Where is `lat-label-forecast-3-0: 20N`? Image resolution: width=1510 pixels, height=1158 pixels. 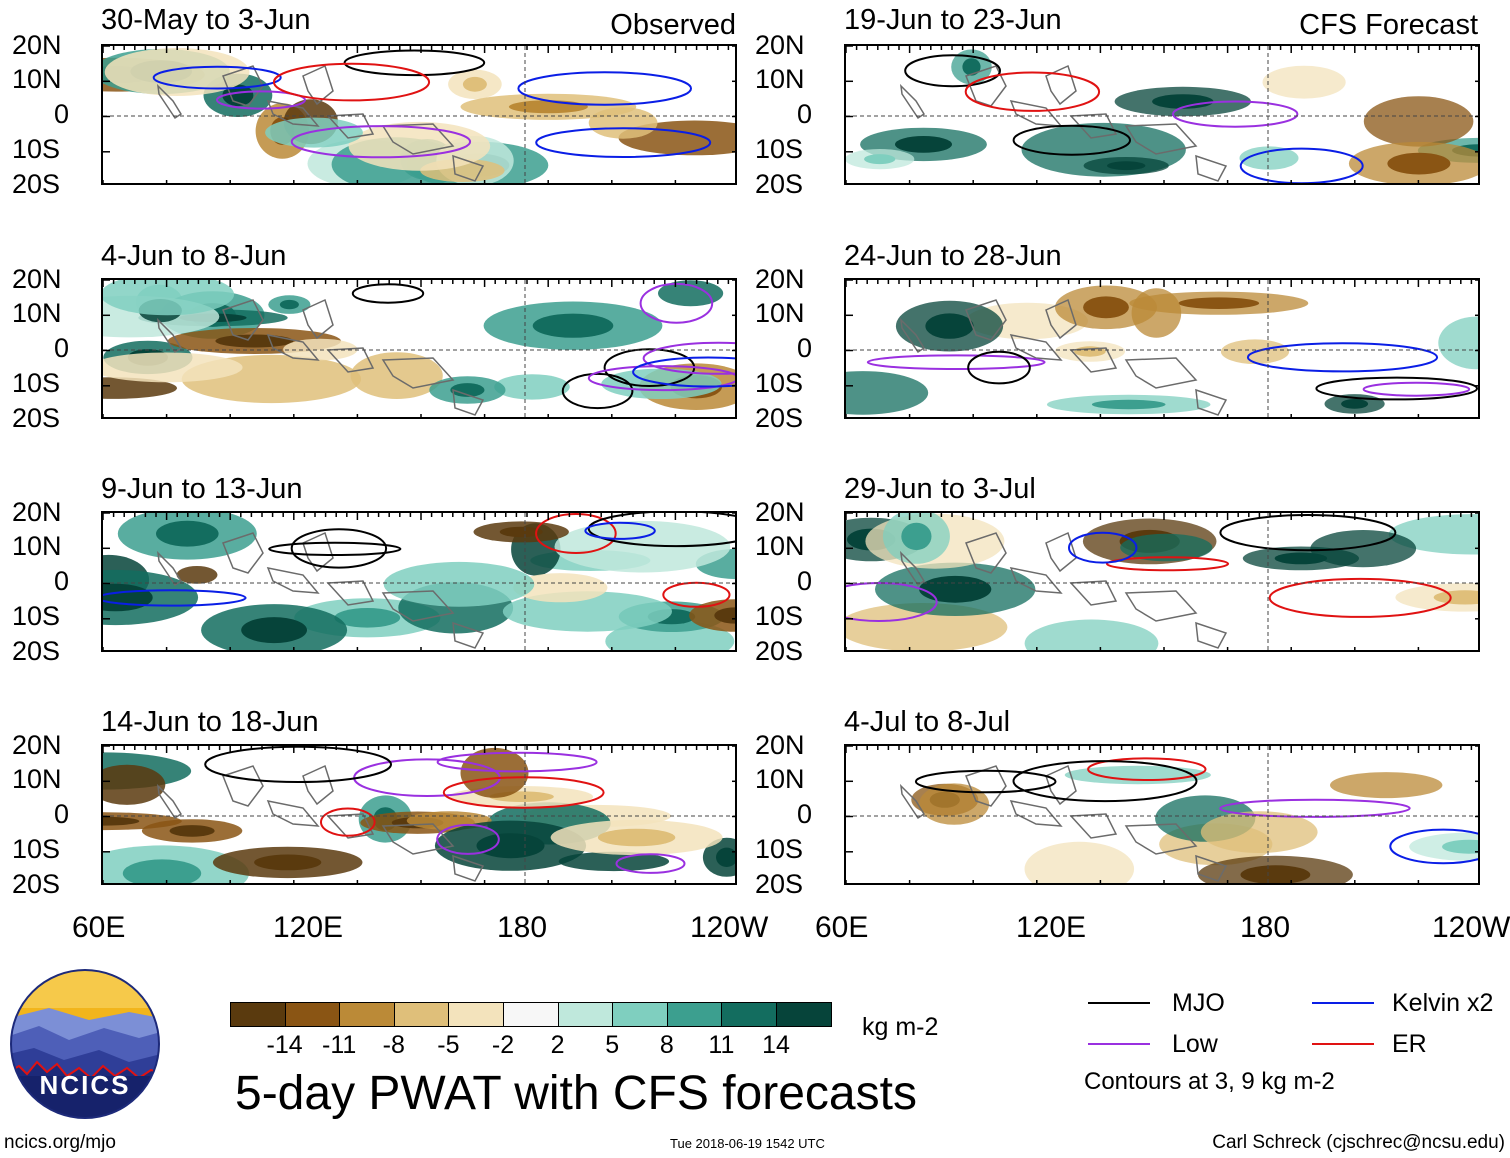 lat-label-forecast-3-0: 20N is located at coordinates (780, 745).